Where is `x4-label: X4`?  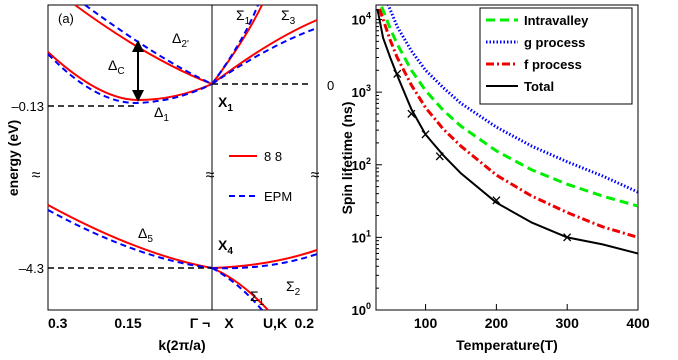
x4-label: X4 is located at coordinates (225, 247).